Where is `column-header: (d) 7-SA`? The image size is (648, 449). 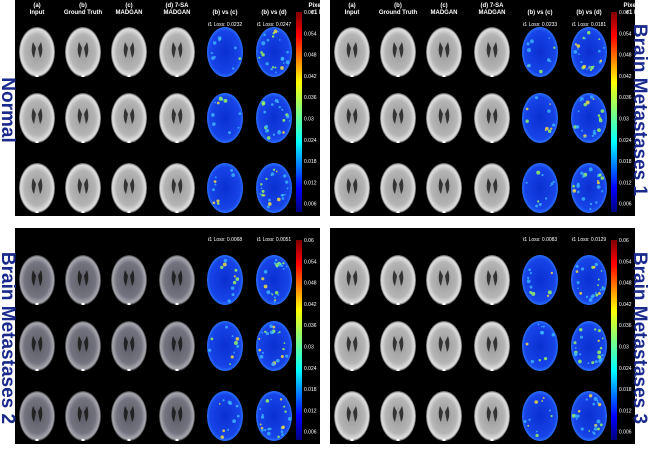 column-header: (d) 7-SA is located at coordinates (178, 6).